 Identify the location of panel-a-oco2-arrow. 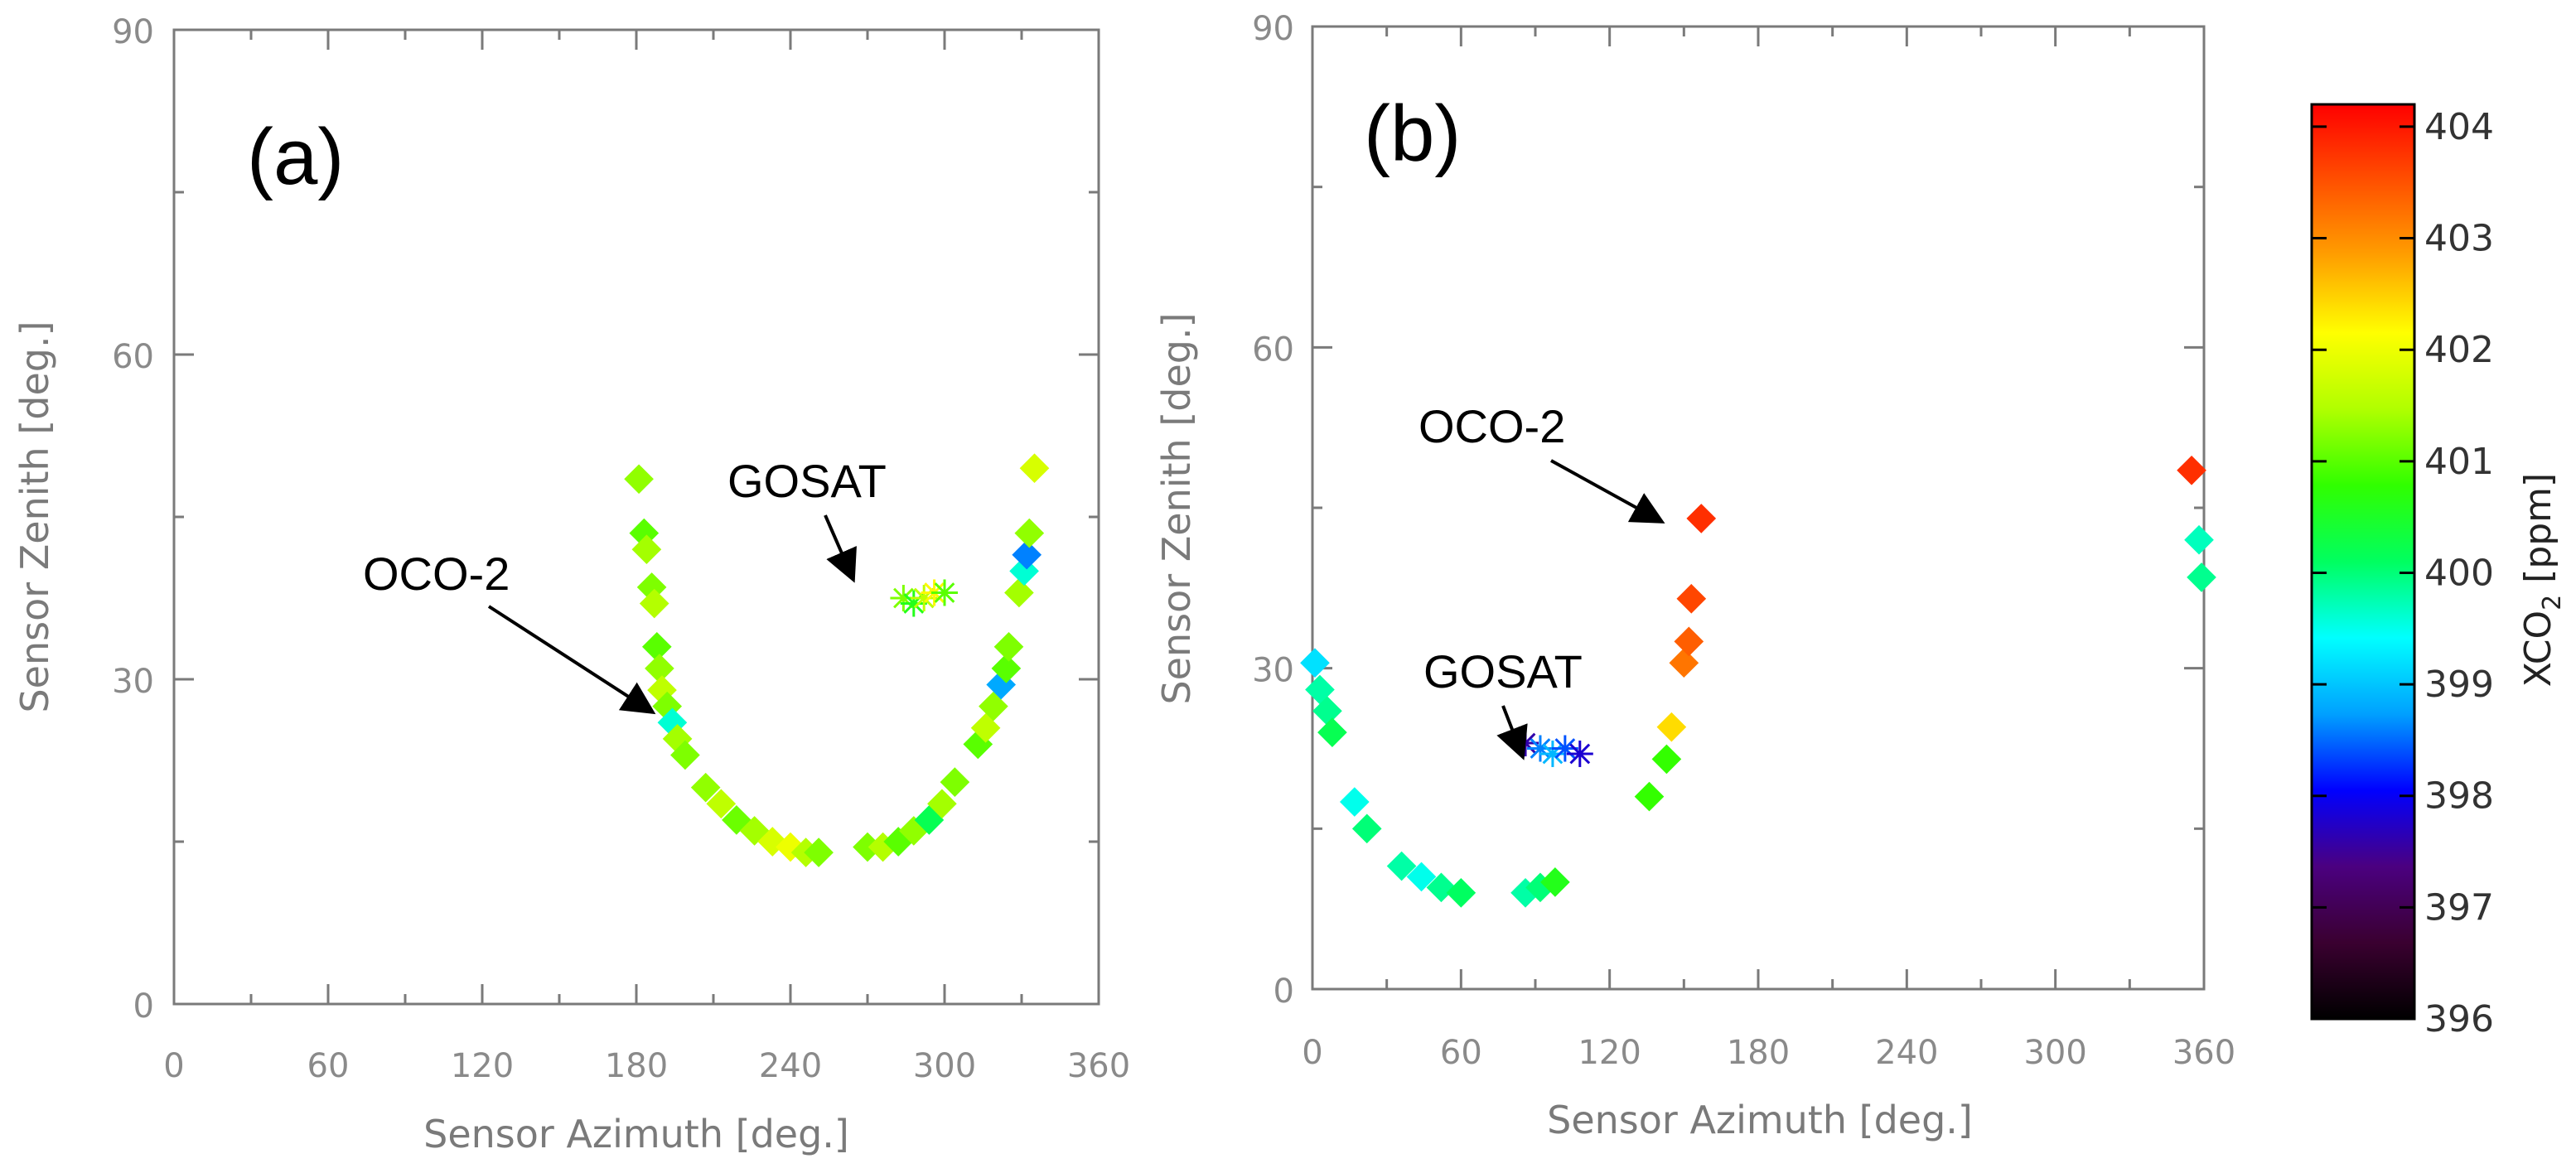
(571, 660).